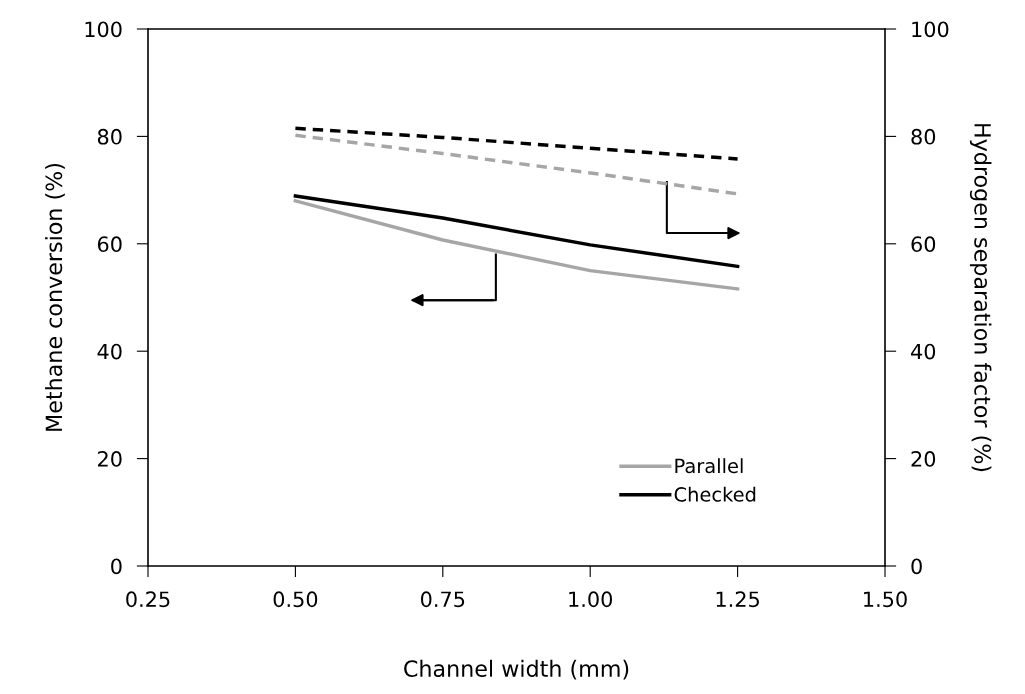  What do you see at coordinates (116, 566) in the screenshot?
I see `y-tick-label: 0` at bounding box center [116, 566].